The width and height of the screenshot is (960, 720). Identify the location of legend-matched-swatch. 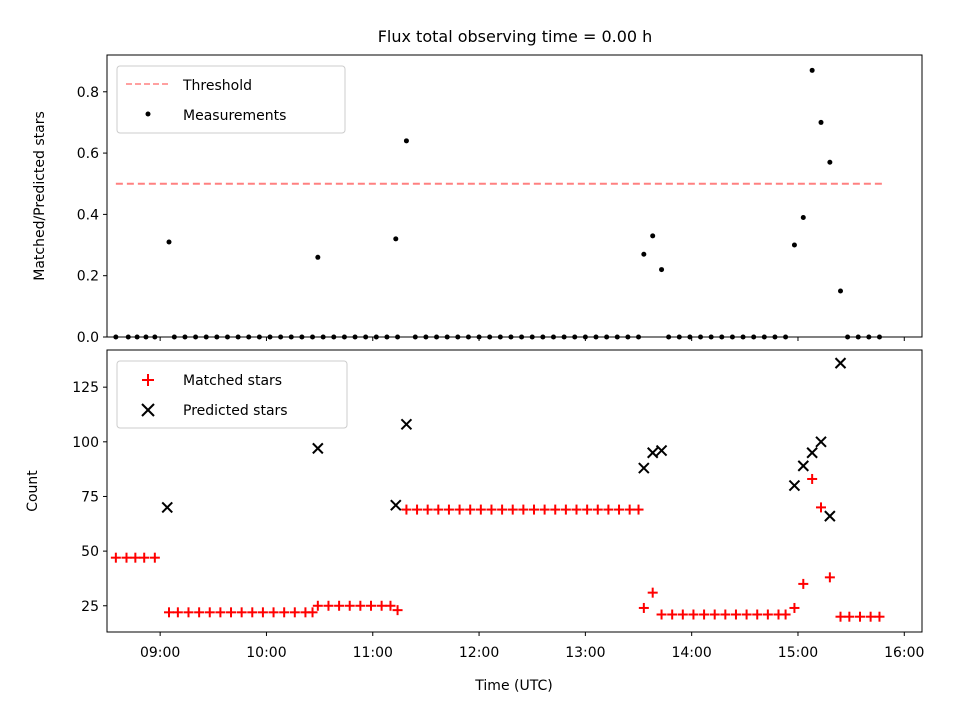
(148, 380).